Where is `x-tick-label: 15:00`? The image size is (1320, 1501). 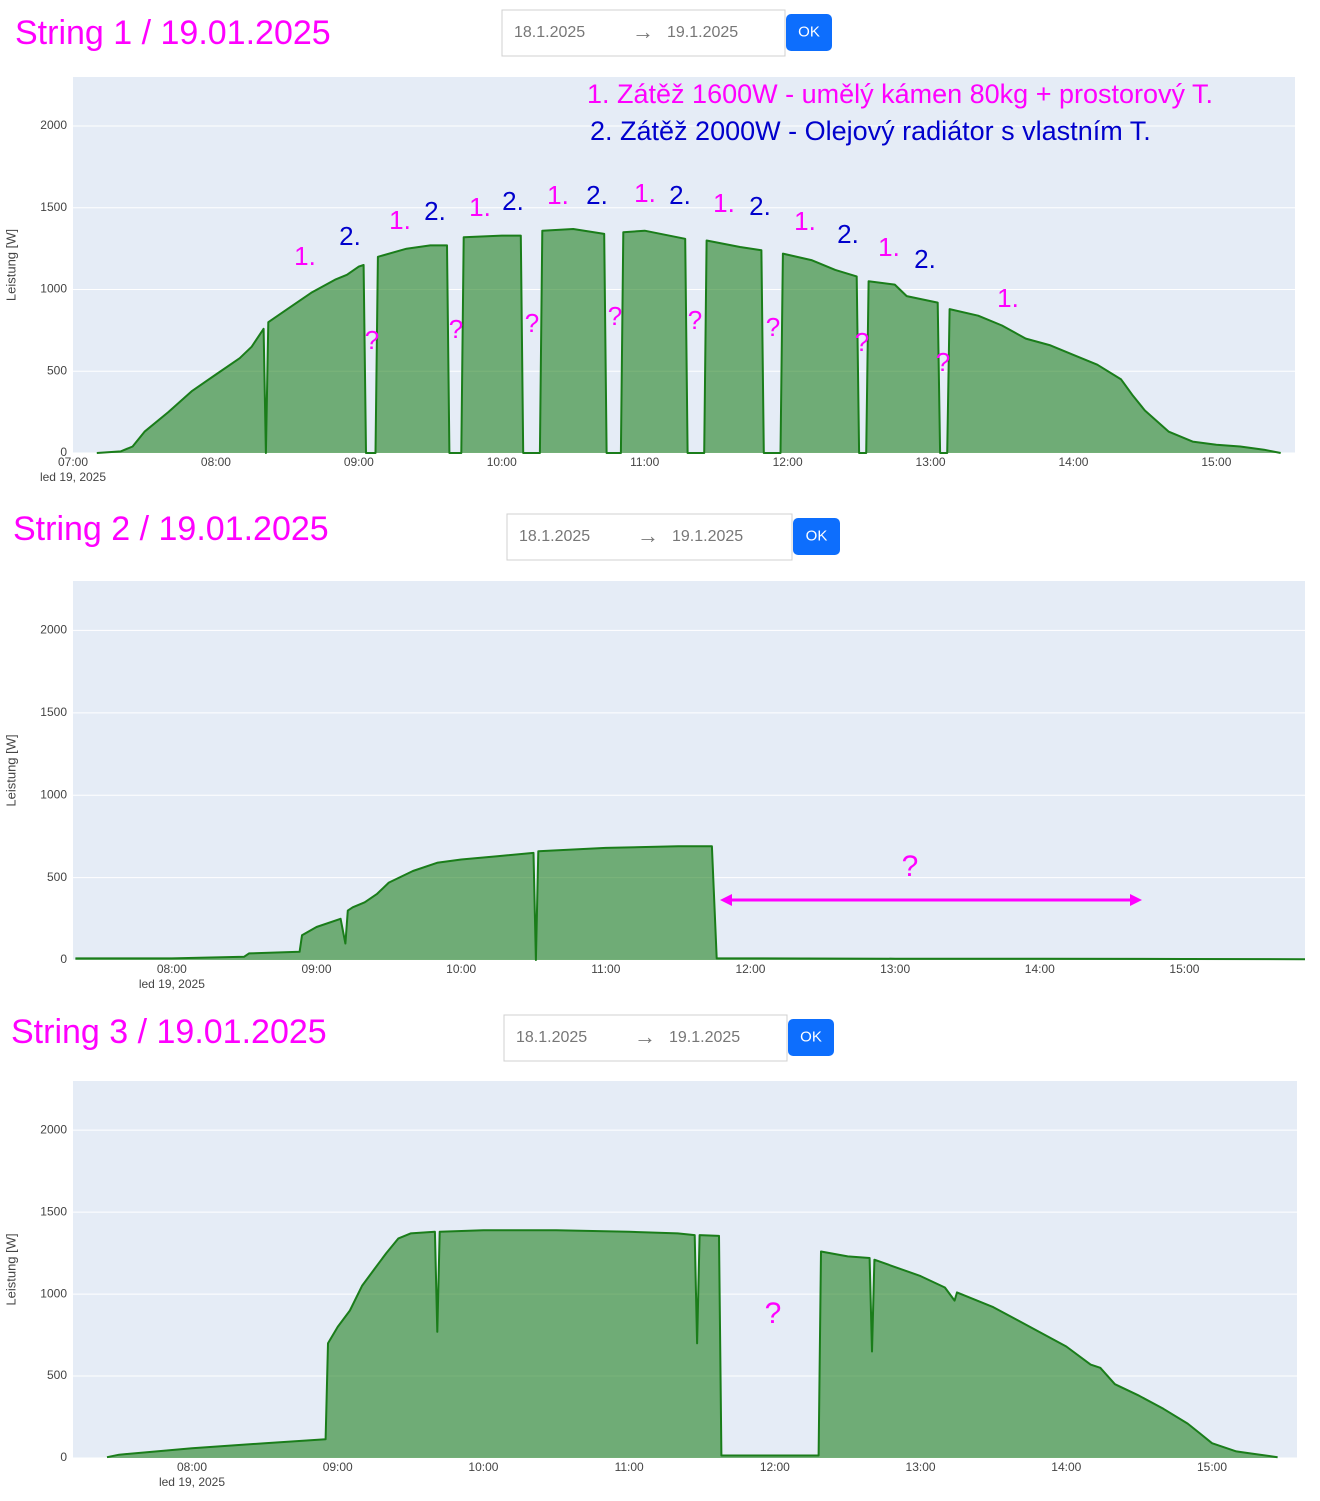 x-tick-label: 15:00 is located at coordinates (1212, 1467).